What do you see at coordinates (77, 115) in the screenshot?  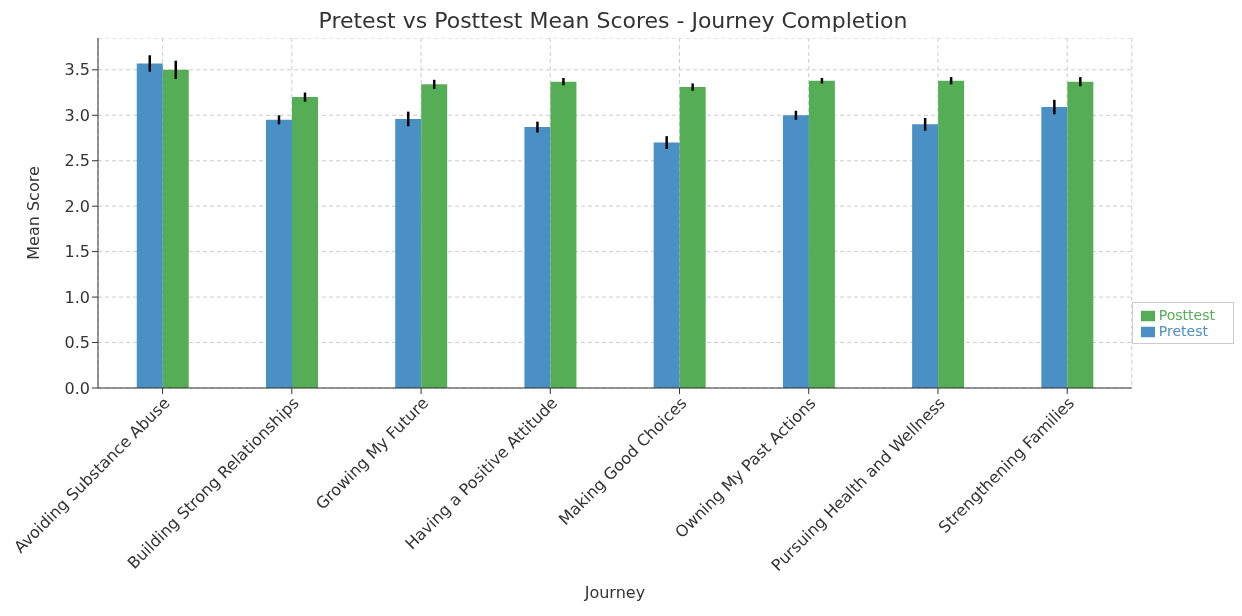 I see `y-tick-label: 3.0` at bounding box center [77, 115].